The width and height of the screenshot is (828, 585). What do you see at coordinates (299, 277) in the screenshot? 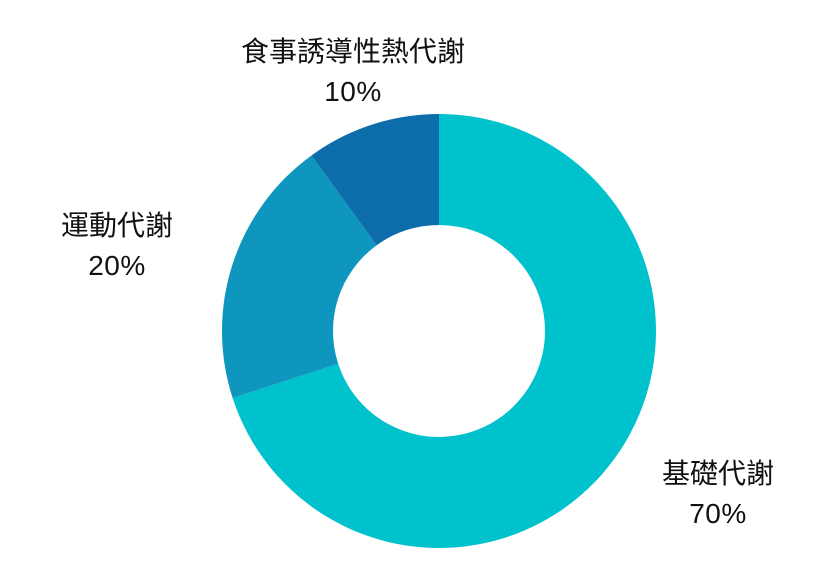
I see `donut-slice-exercise-metabolism` at bounding box center [299, 277].